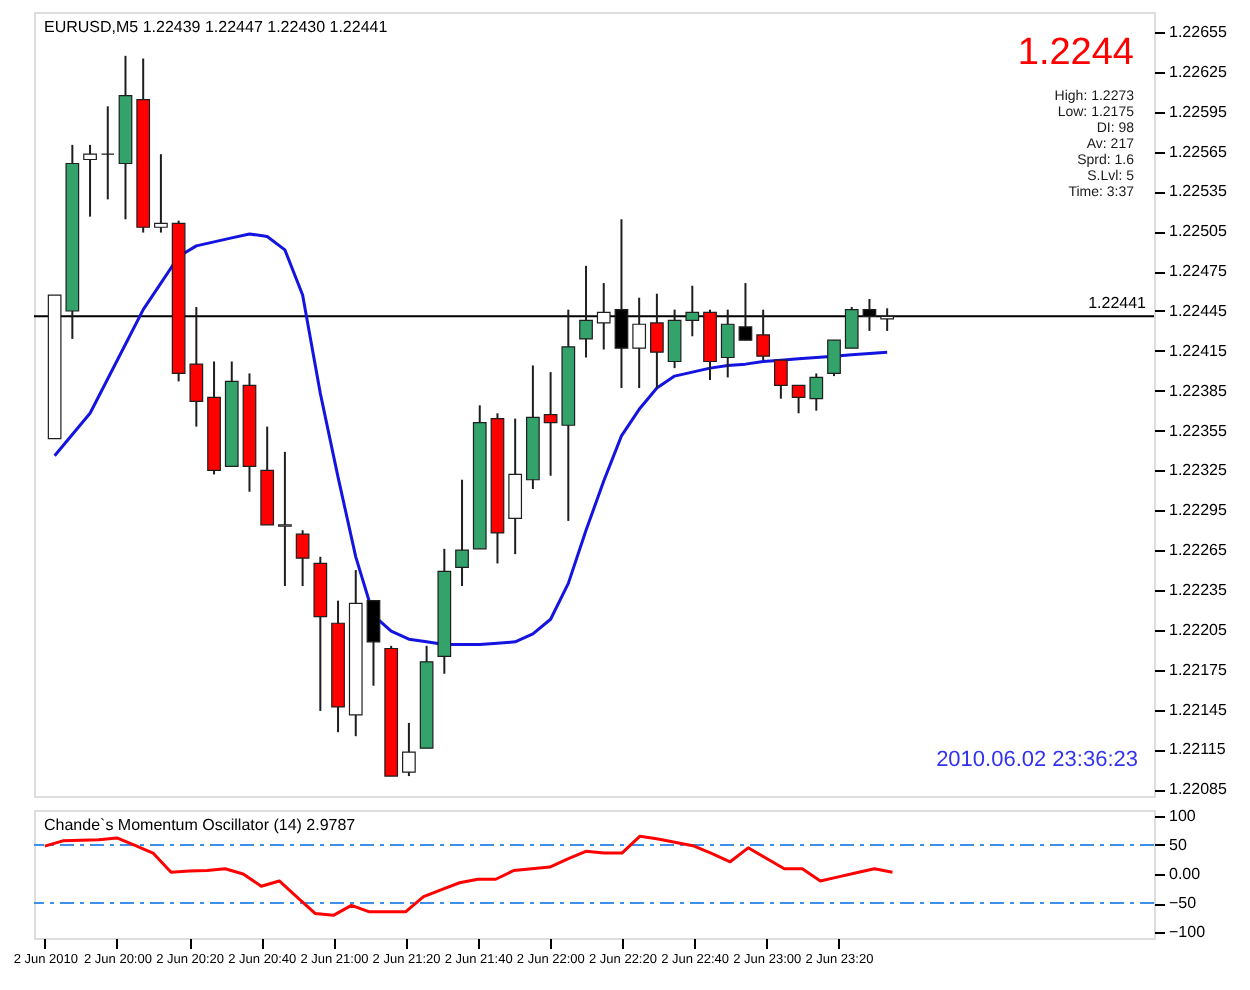 The image size is (1250, 990). What do you see at coordinates (1198, 350) in the screenshot?
I see `y-tick-label: 1.22415` at bounding box center [1198, 350].